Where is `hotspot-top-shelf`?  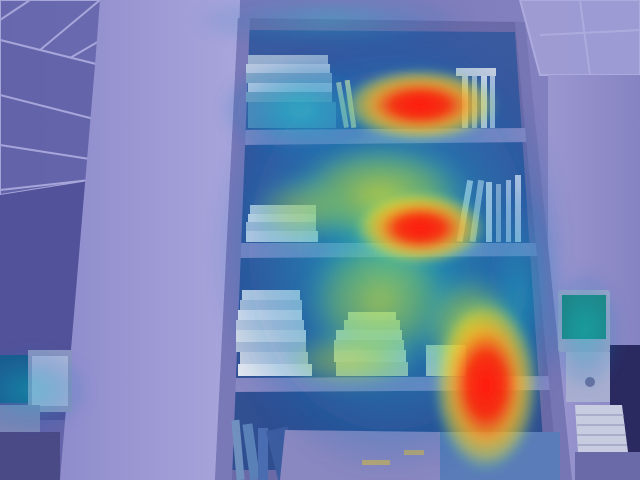 hotspot-top-shelf is located at coordinates (420, 105).